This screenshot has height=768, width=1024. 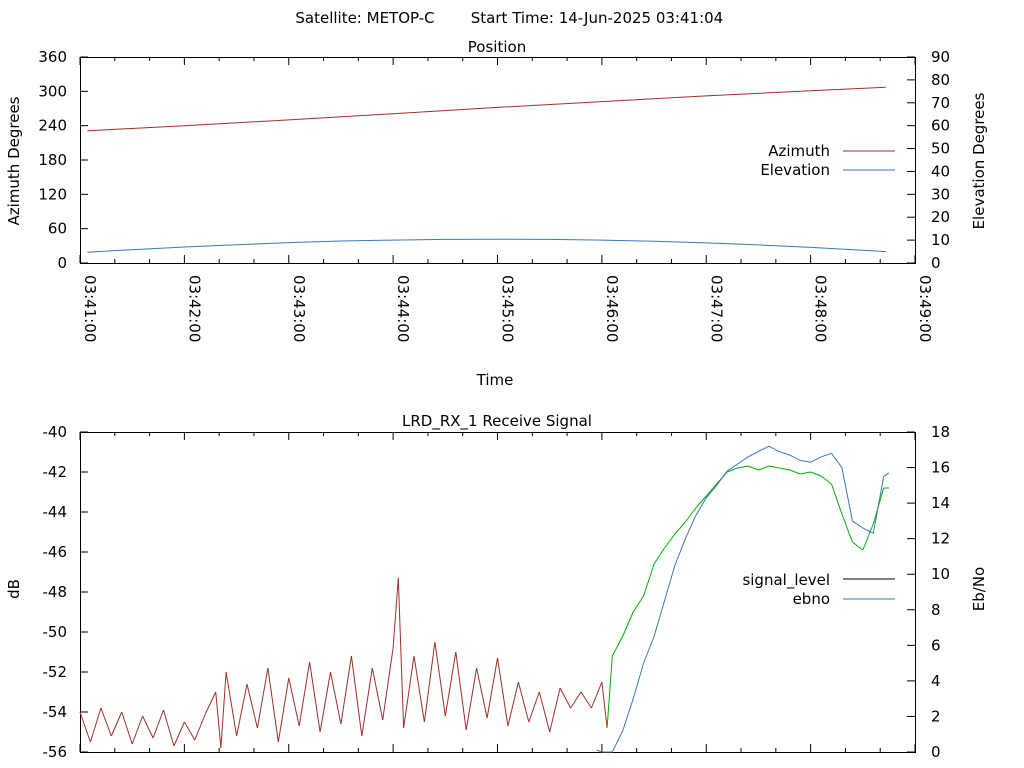 What do you see at coordinates (928, 592) in the screenshot?
I see `signal-y2-axis: 0 2 4 6 8 10 12 14 16 18` at bounding box center [928, 592].